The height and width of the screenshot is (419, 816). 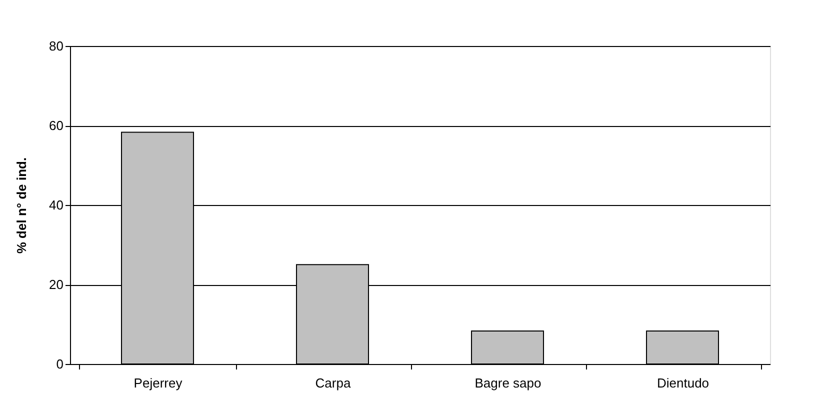 What do you see at coordinates (60, 364) in the screenshot?
I see `y-tick-label: 0` at bounding box center [60, 364].